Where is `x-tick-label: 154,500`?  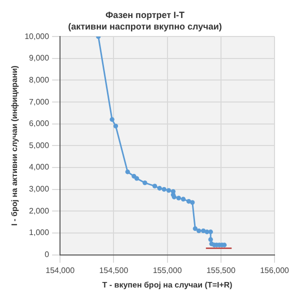 x-tick-label: 154,500 is located at coordinates (114, 270).